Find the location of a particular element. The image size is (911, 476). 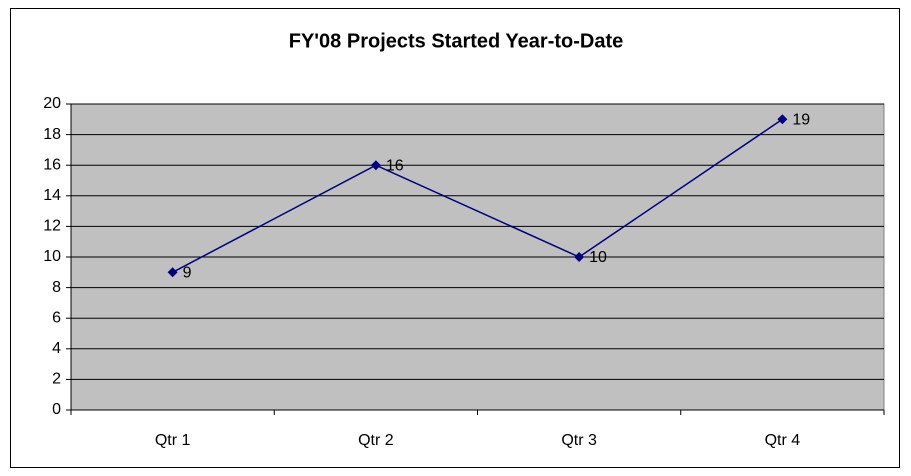

x-tick-label: Qtr 2 is located at coordinates (376, 440).